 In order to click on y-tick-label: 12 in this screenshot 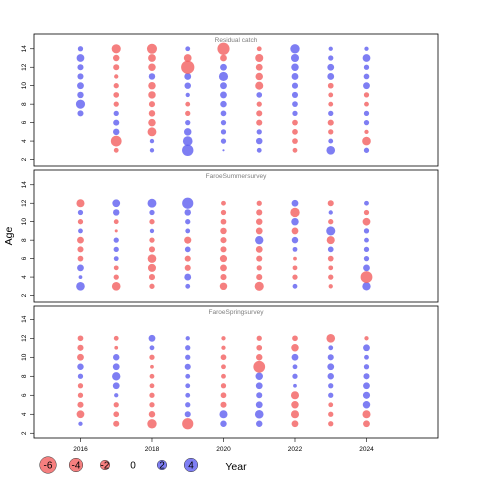, I will do `click(24, 338)`.